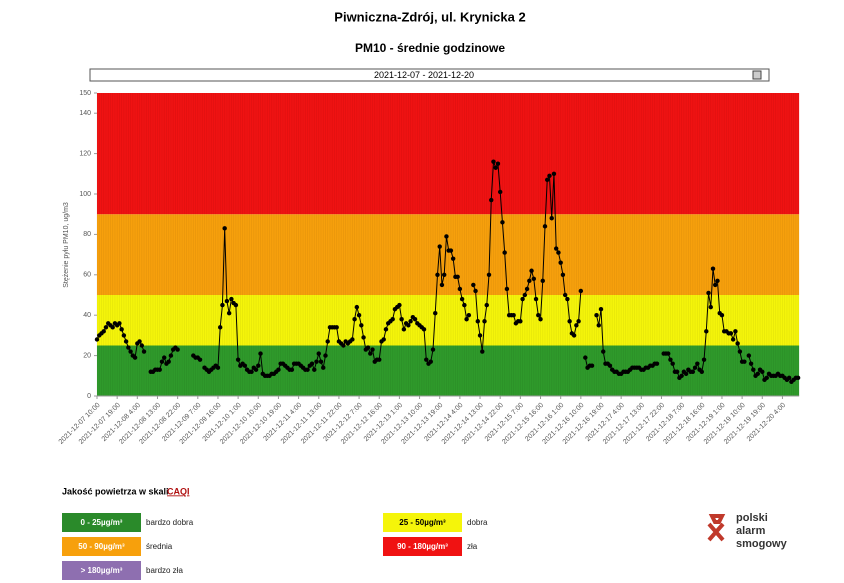 The width and height of the screenshot is (844, 583). I want to click on legend-description: bardzo dobra, so click(170, 522).